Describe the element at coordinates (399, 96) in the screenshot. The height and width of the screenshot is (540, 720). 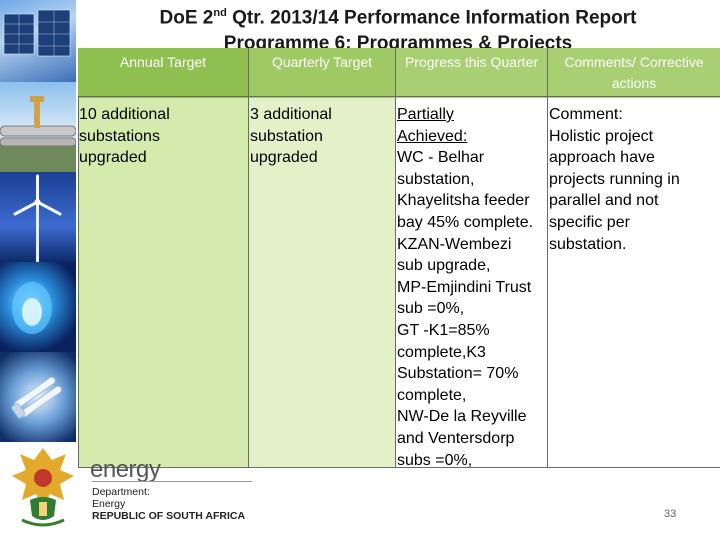
I see `header-divider` at that location.